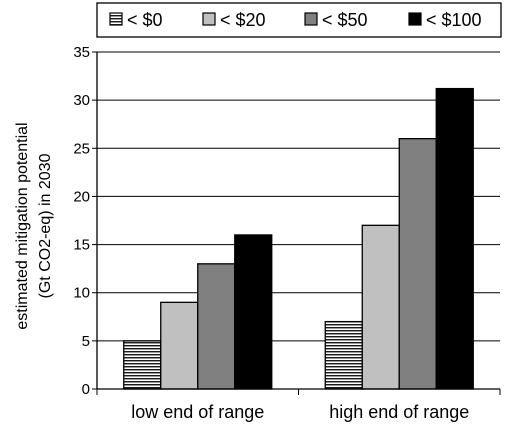  Describe the element at coordinates (454, 20) in the screenshot. I see `legend-label: < $100` at that location.